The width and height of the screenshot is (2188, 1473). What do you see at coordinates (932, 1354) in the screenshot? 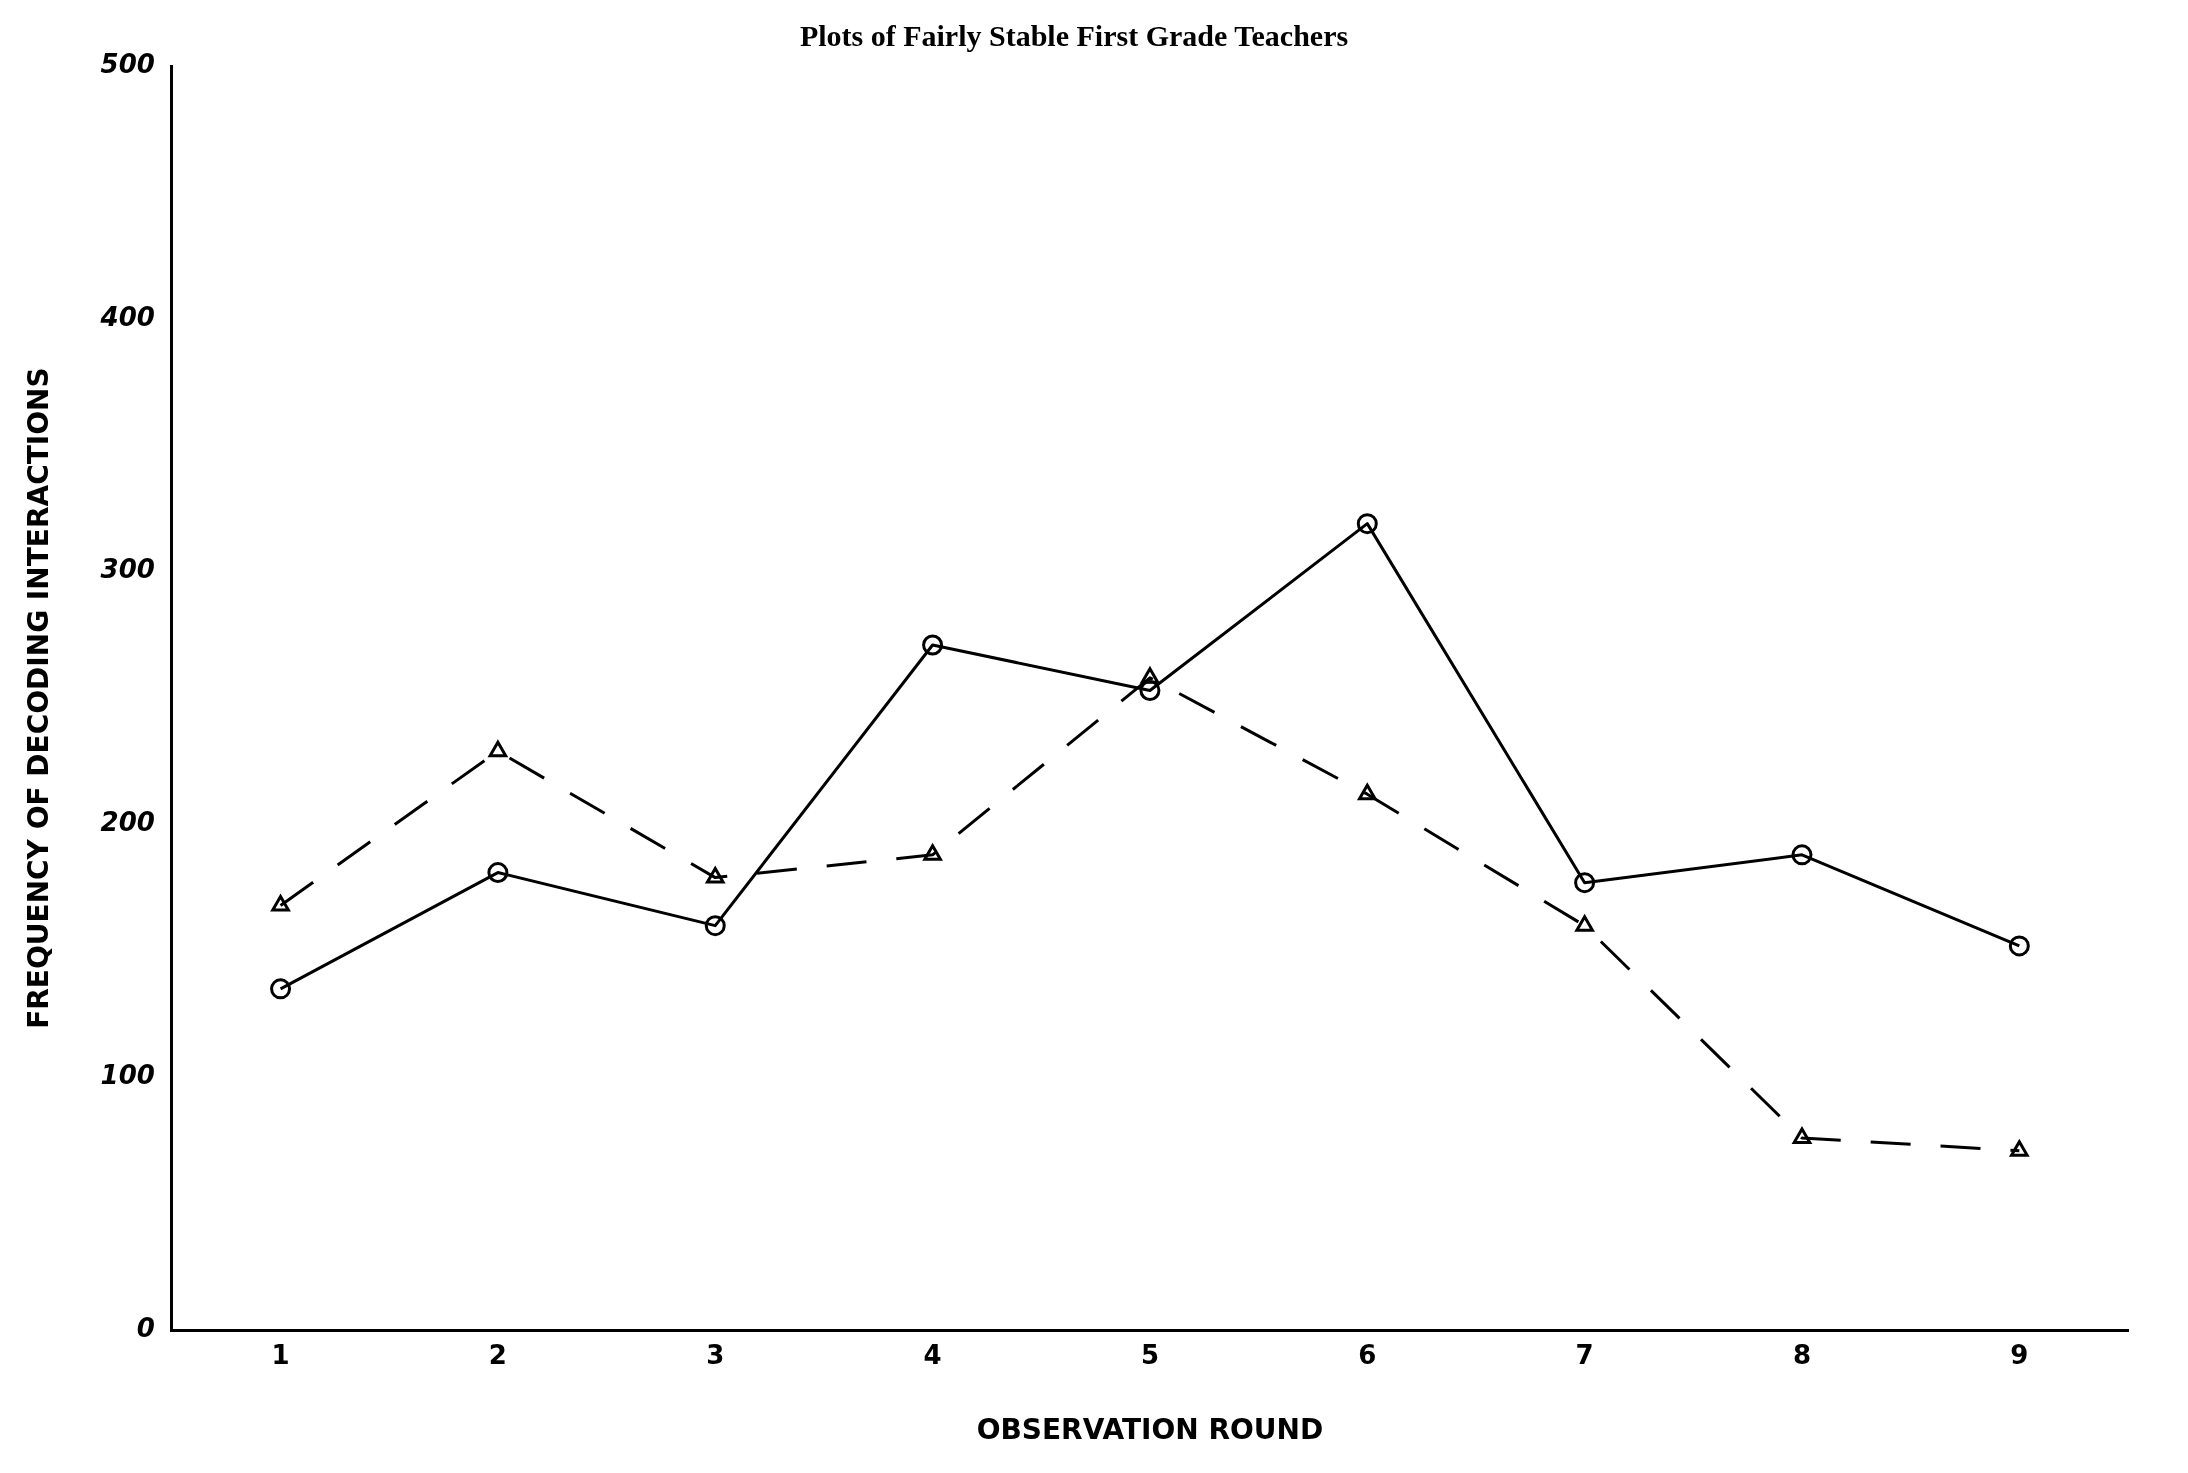
I see `x-tick-label: 4` at bounding box center [932, 1354].